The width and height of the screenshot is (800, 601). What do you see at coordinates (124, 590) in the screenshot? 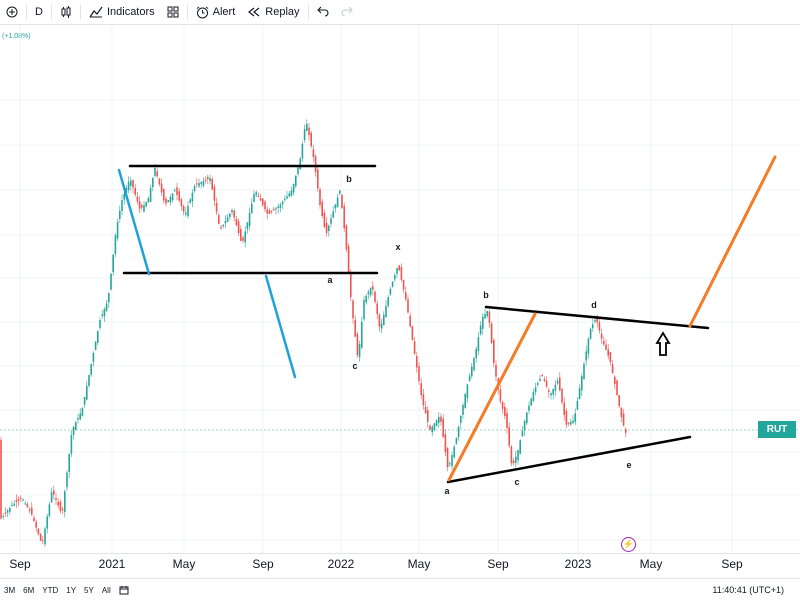
I see `goto-date-button` at bounding box center [124, 590].